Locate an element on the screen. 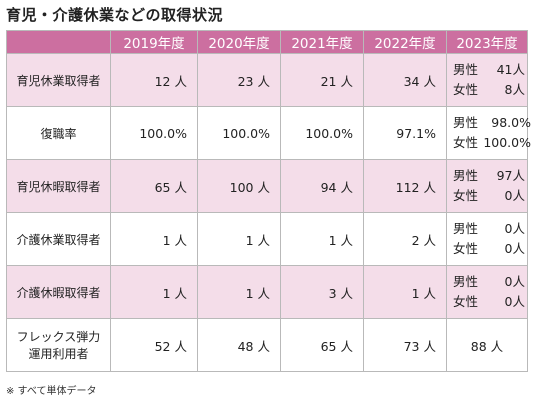  cell-2019: 52 人 is located at coordinates (154, 345).